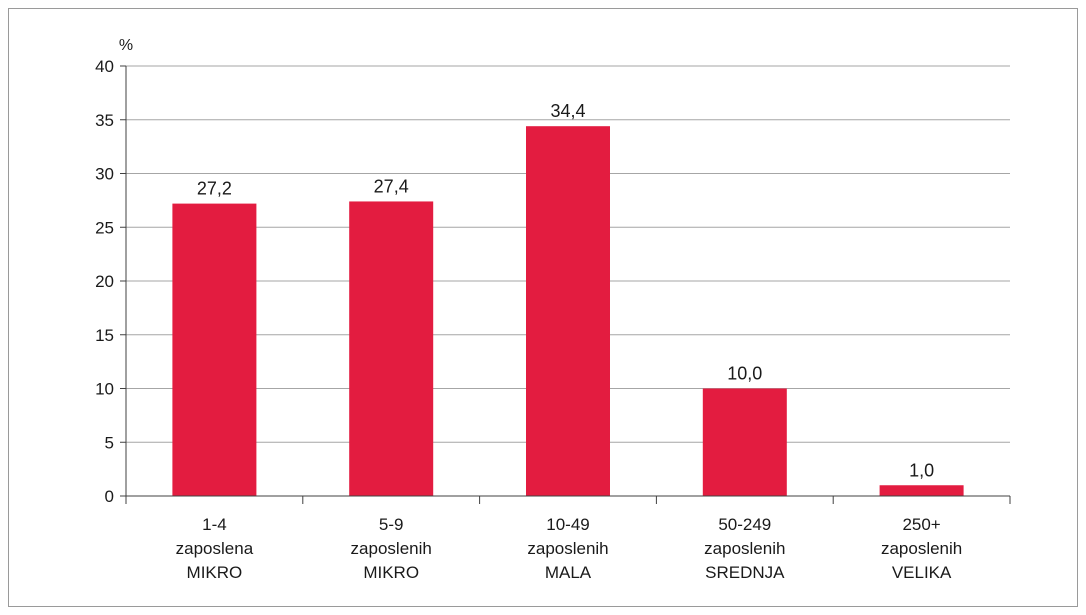 This screenshot has width=1086, height=615. What do you see at coordinates (214, 524) in the screenshot?
I see `category-label: 1-4` at bounding box center [214, 524].